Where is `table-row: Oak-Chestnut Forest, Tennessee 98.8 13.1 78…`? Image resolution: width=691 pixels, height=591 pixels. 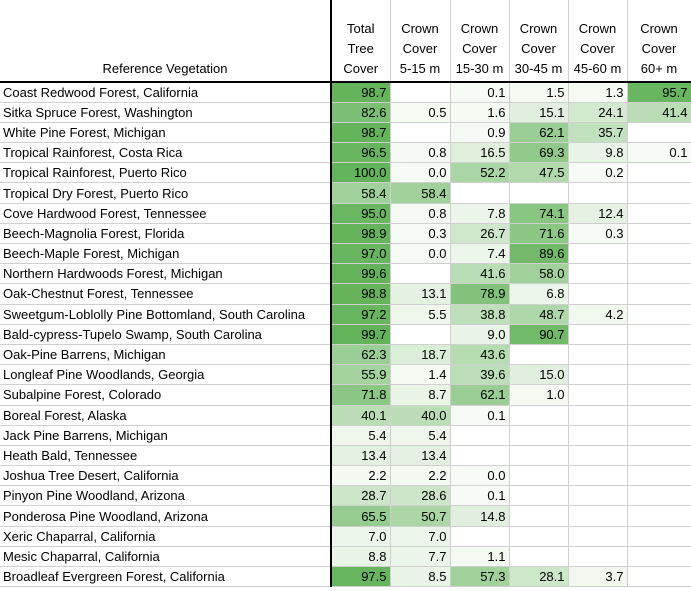 table-row: Oak-Chestnut Forest, Tennessee 98.8 13.1 78… is located at coordinates (345, 294).